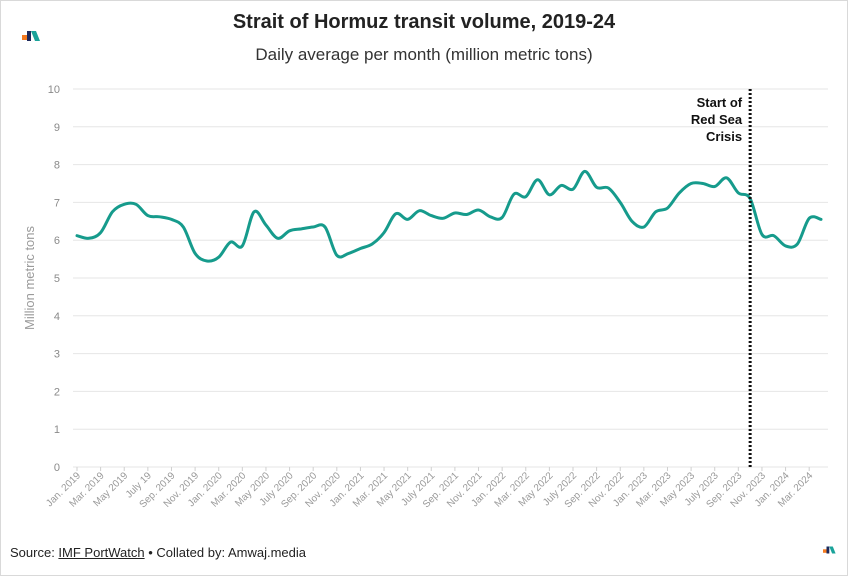 The image size is (848, 576). I want to click on y-tick-label: 3, so click(57, 355).